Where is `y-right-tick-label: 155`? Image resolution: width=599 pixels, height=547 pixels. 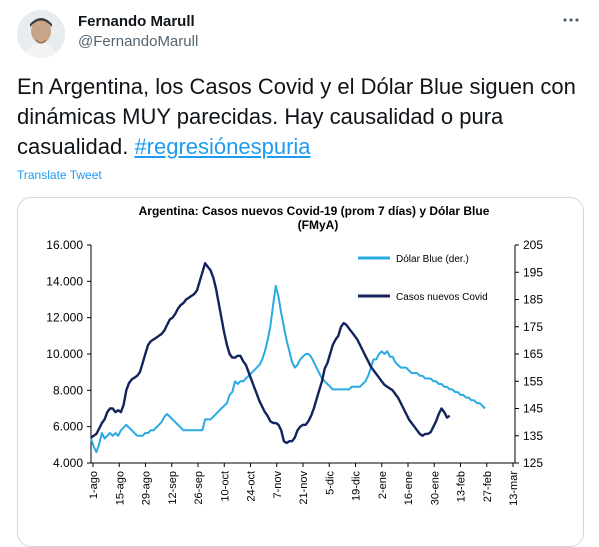 y-right-tick-label: 155 is located at coordinates (533, 381).